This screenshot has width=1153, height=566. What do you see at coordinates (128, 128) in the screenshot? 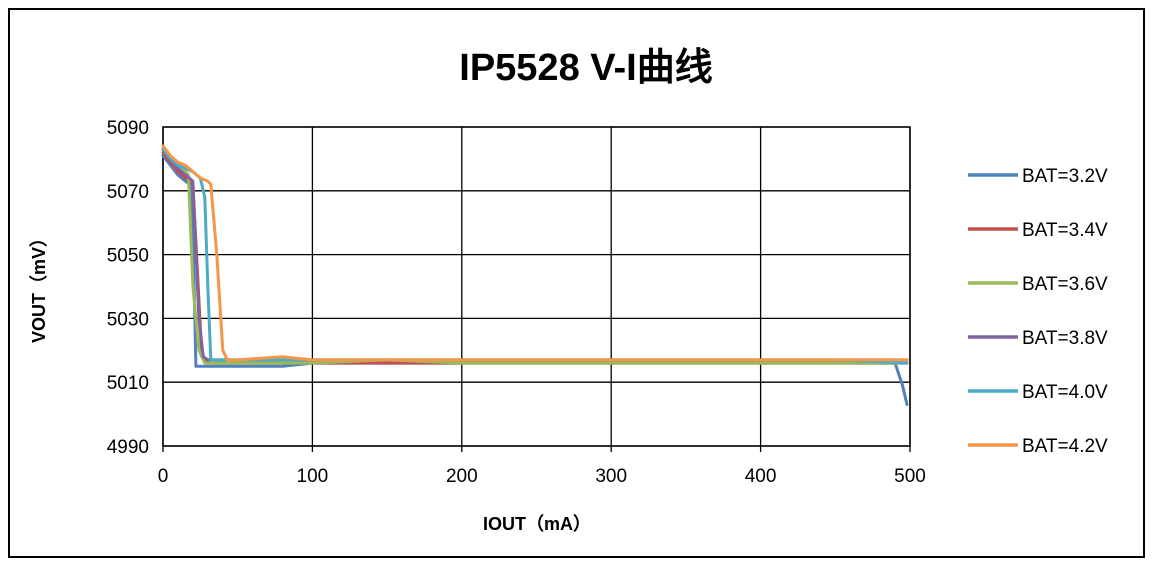
I see `y-tick-label: 5090` at bounding box center [128, 128].